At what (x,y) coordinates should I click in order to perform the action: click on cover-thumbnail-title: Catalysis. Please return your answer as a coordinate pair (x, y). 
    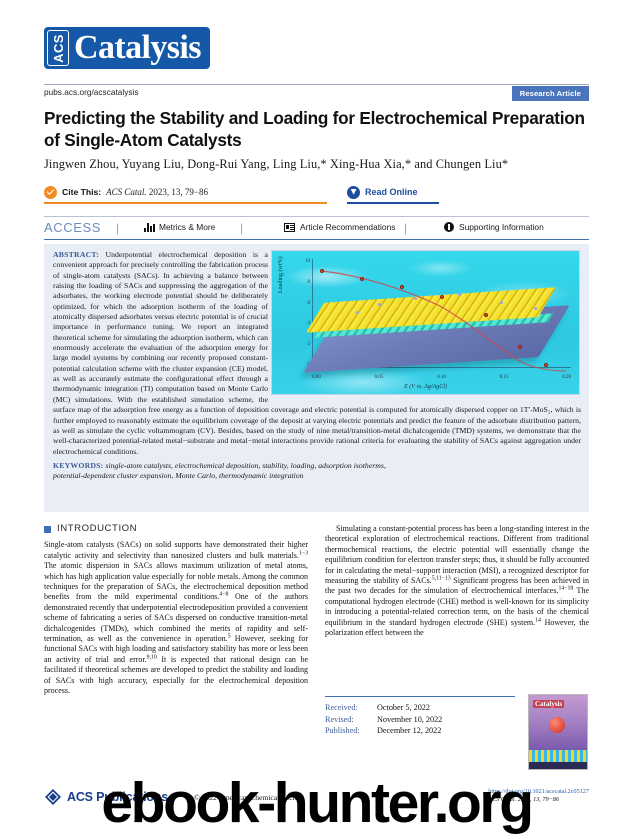
    Looking at the image, I should click on (549, 704).